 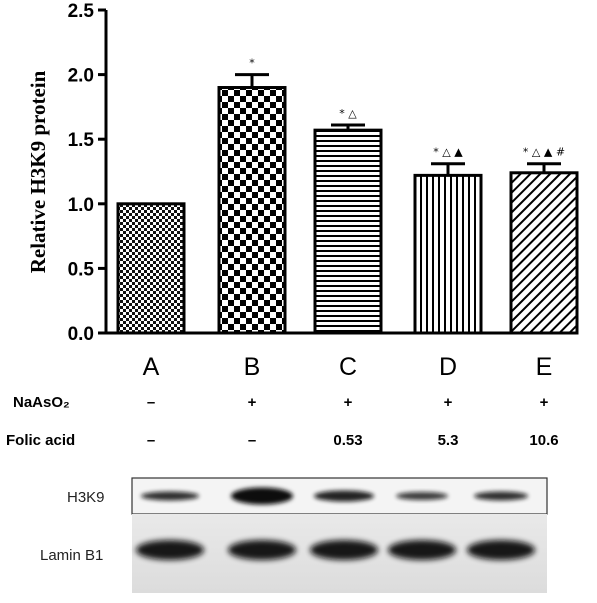 What do you see at coordinates (448, 254) in the screenshot?
I see `bar-d` at bounding box center [448, 254].